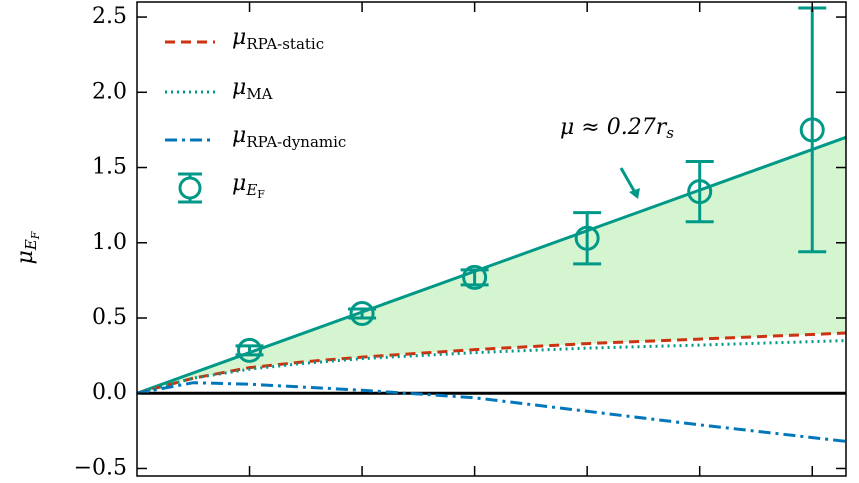 Image resolution: width=859 pixels, height=483 pixels. What do you see at coordinates (109, 16) in the screenshot?
I see `y-tick-label: 2.5` at bounding box center [109, 16].